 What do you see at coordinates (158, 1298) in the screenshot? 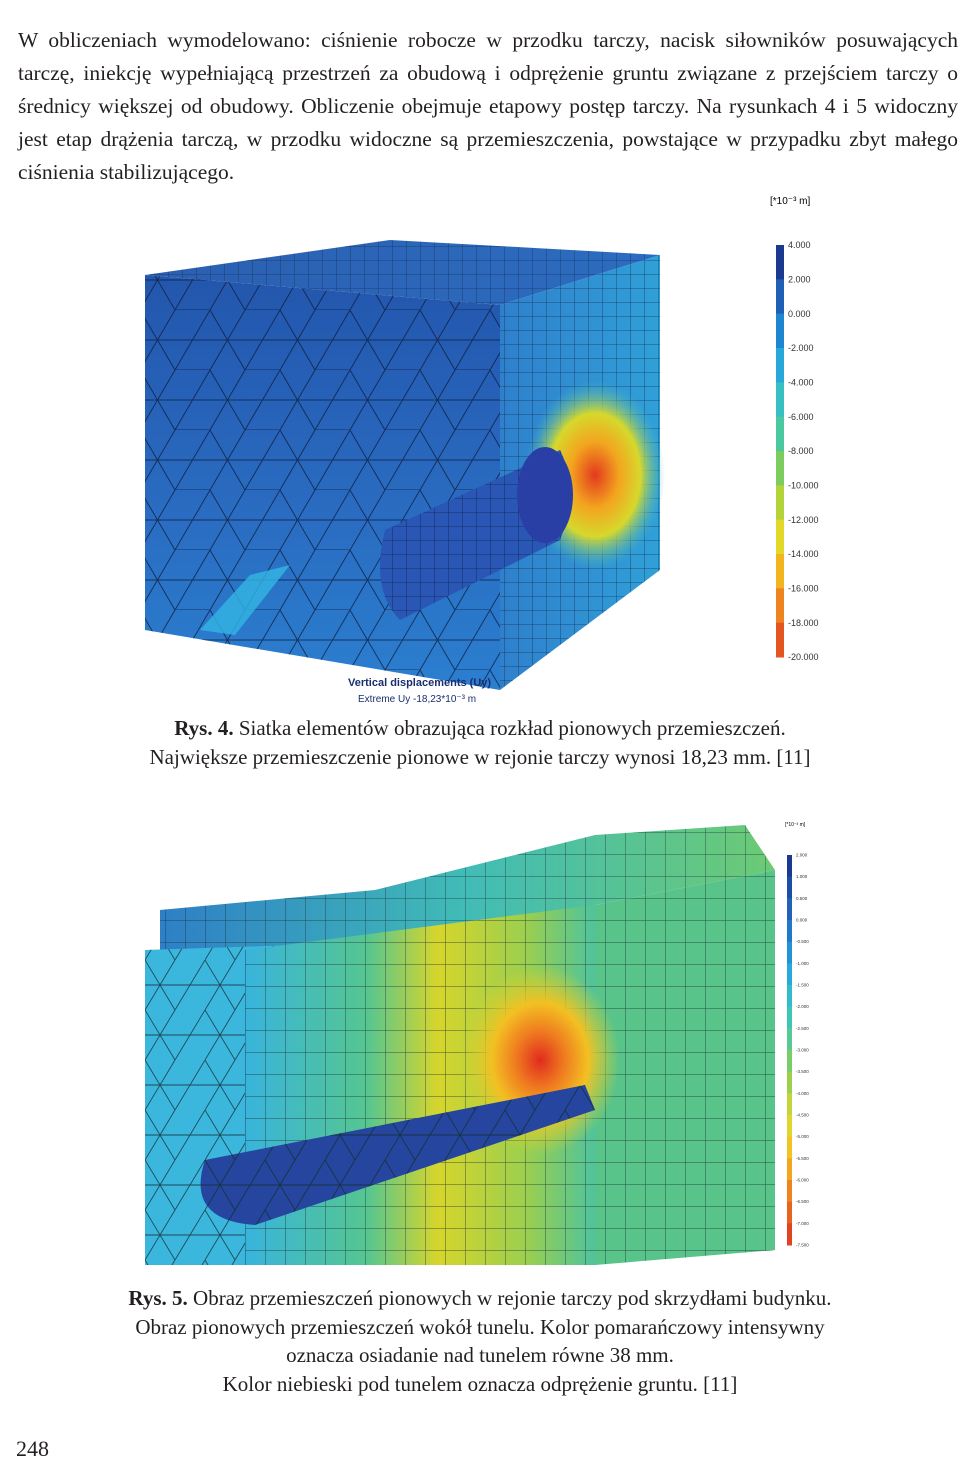
I see `figure-5-caption-label: Rys. 5.` at bounding box center [158, 1298].